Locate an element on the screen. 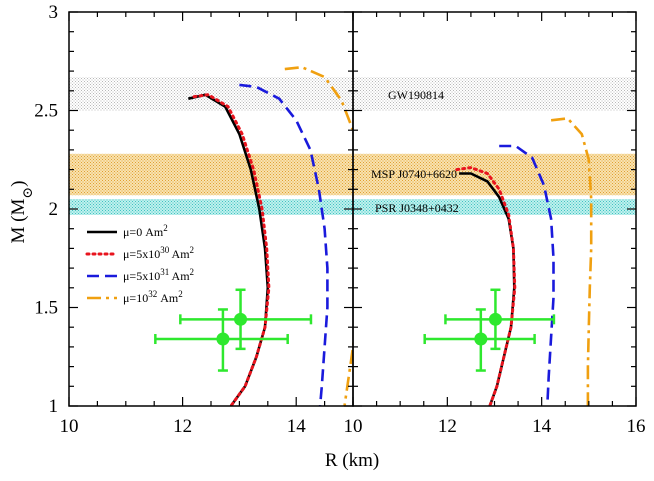 The image size is (654, 481). y-tick-label: 1 is located at coordinates (54, 406).